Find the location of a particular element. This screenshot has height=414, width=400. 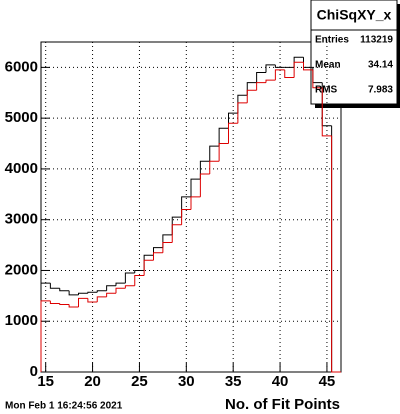

y-tick-label: 4000 is located at coordinates (21, 168).